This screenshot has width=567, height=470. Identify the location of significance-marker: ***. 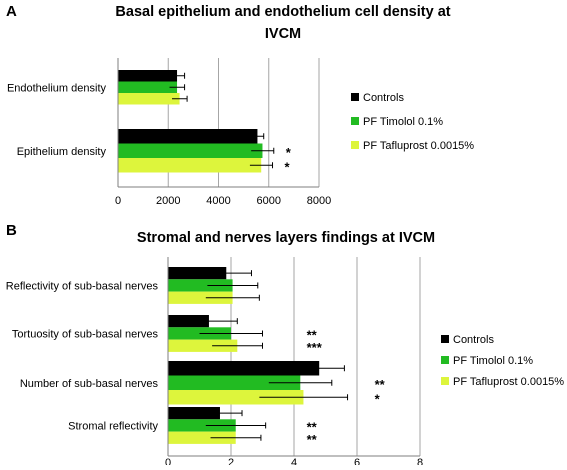
(315, 347).